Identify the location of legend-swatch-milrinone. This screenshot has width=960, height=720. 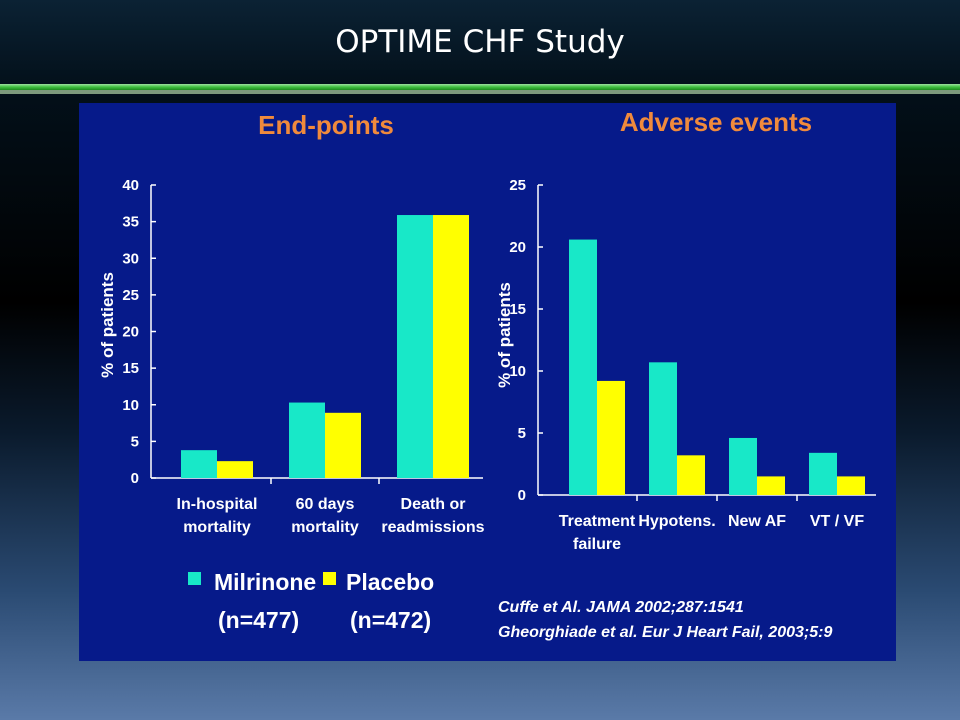
(194, 578).